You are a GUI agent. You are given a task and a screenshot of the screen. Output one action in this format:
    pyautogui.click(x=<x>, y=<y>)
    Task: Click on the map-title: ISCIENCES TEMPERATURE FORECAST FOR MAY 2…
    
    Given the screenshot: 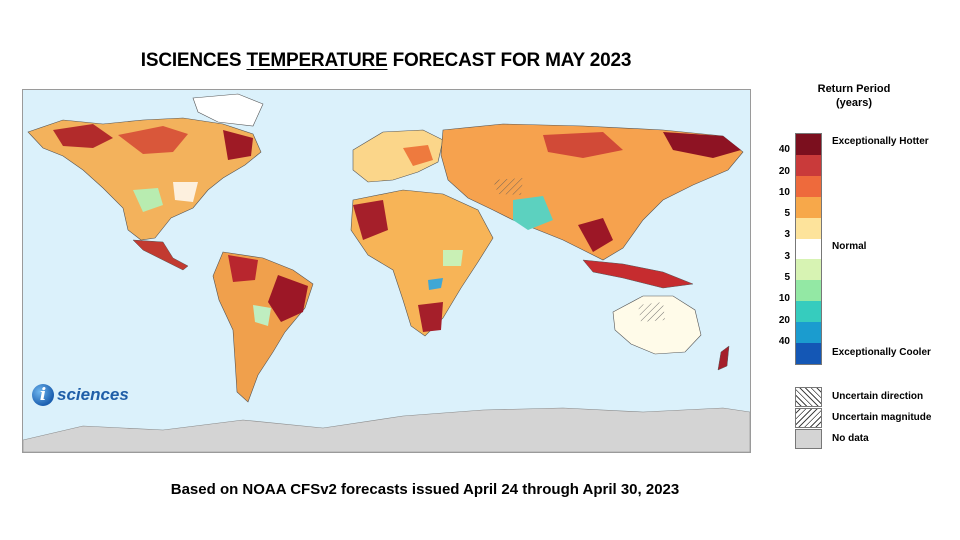 What is the action you would take?
    pyautogui.click(x=386, y=61)
    